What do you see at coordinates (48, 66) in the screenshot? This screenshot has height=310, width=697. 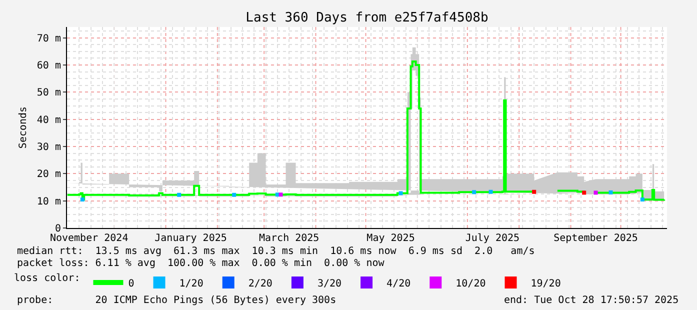 I see `y-tick-label: 60 m` at bounding box center [48, 66].